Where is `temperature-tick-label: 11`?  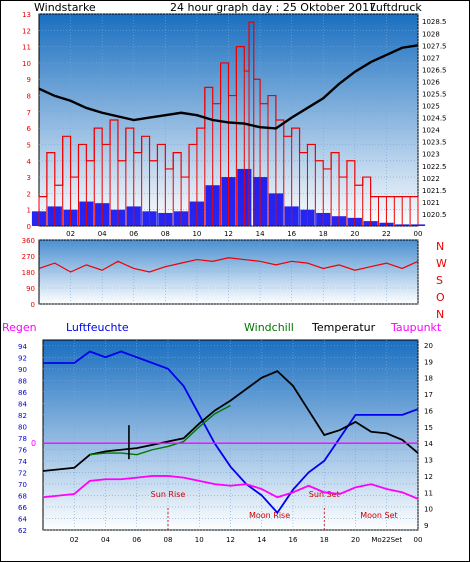 temperature-tick-label: 11 is located at coordinates (428, 493).